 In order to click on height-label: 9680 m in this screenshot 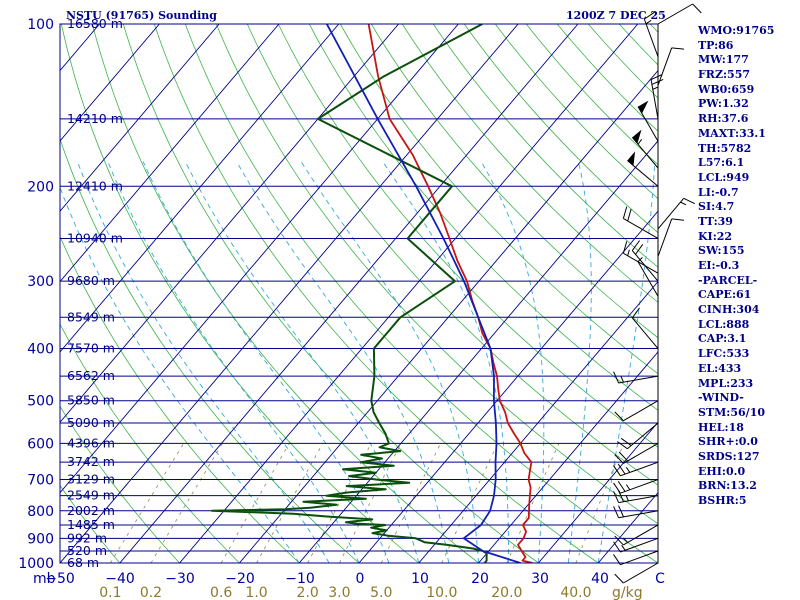, I will do `click(91, 280)`.